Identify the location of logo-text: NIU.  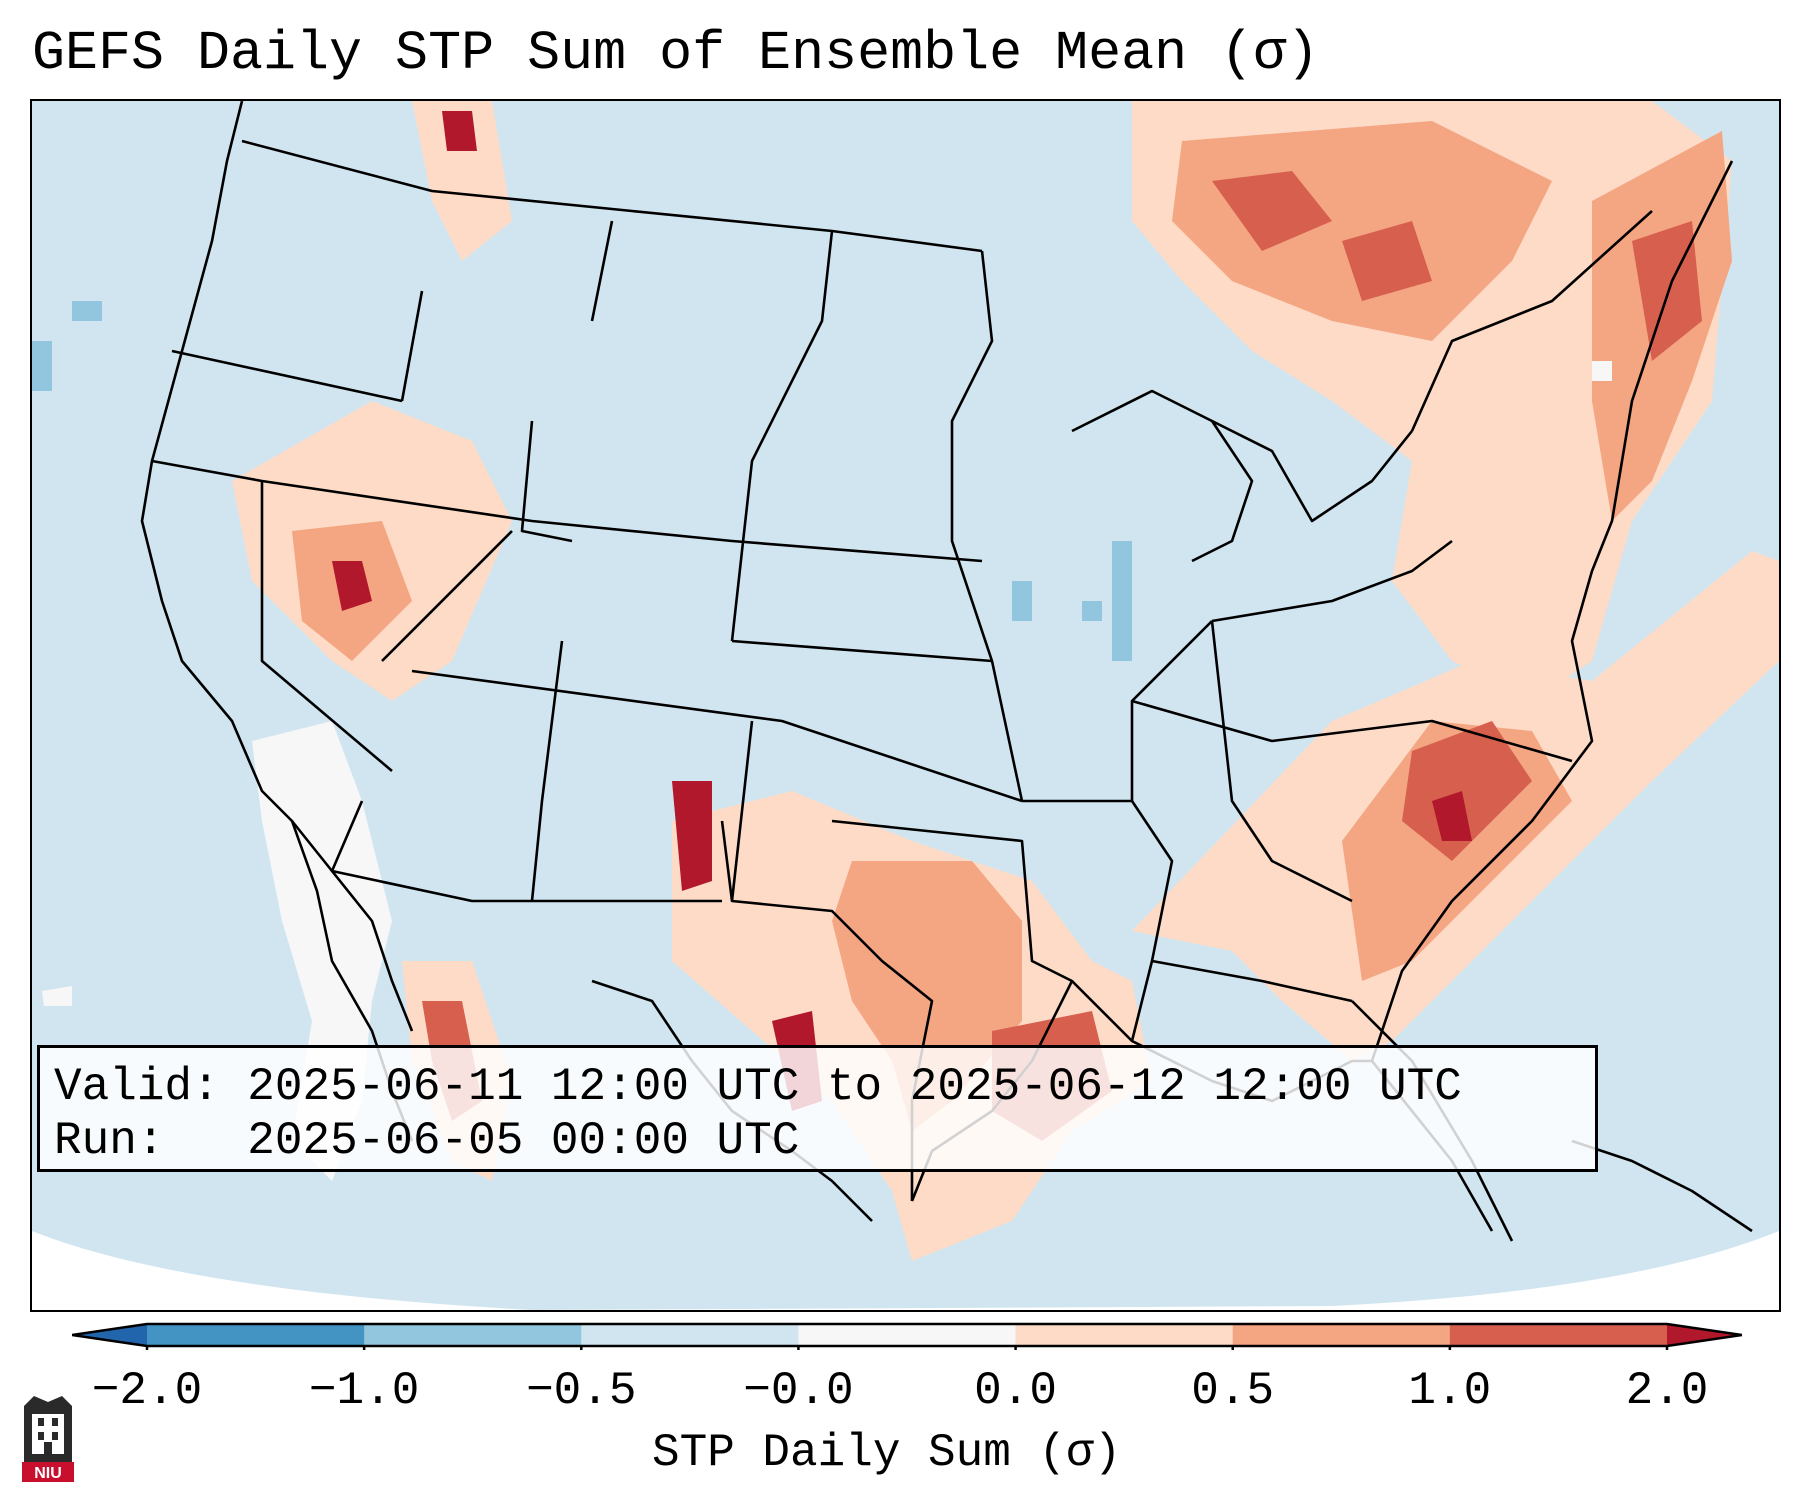
(48, 1473).